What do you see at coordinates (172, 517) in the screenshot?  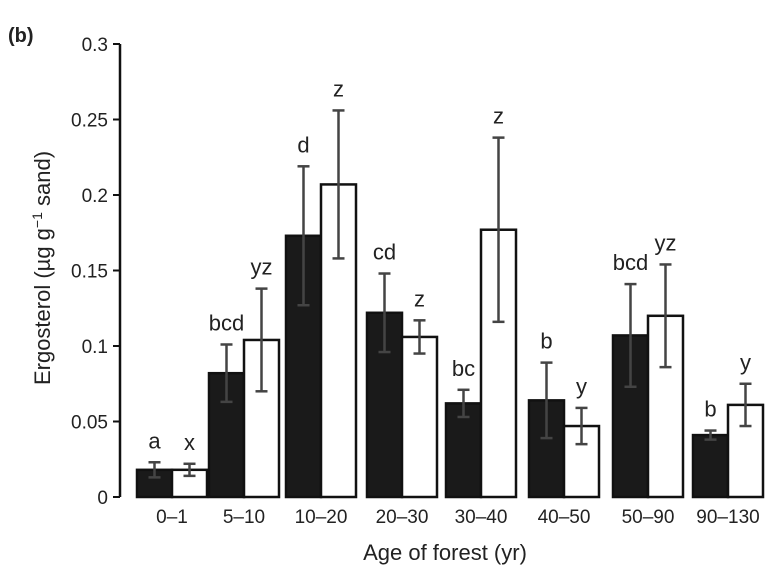 I see `x-tick-label: 0–1` at bounding box center [172, 517].